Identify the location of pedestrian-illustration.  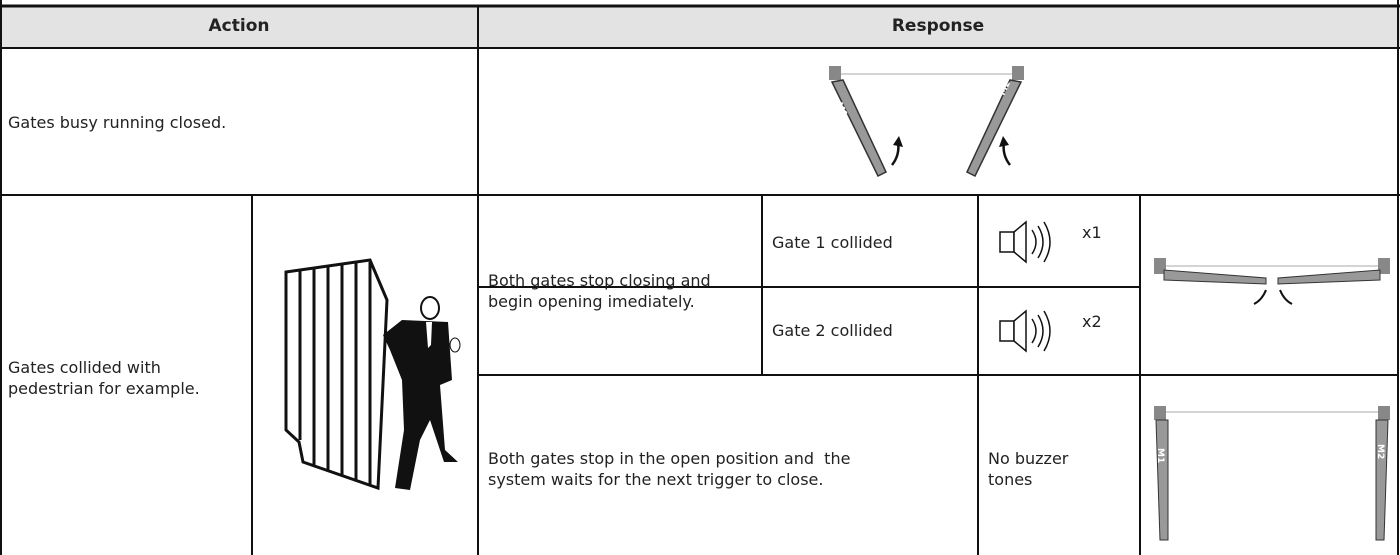
(372, 374).